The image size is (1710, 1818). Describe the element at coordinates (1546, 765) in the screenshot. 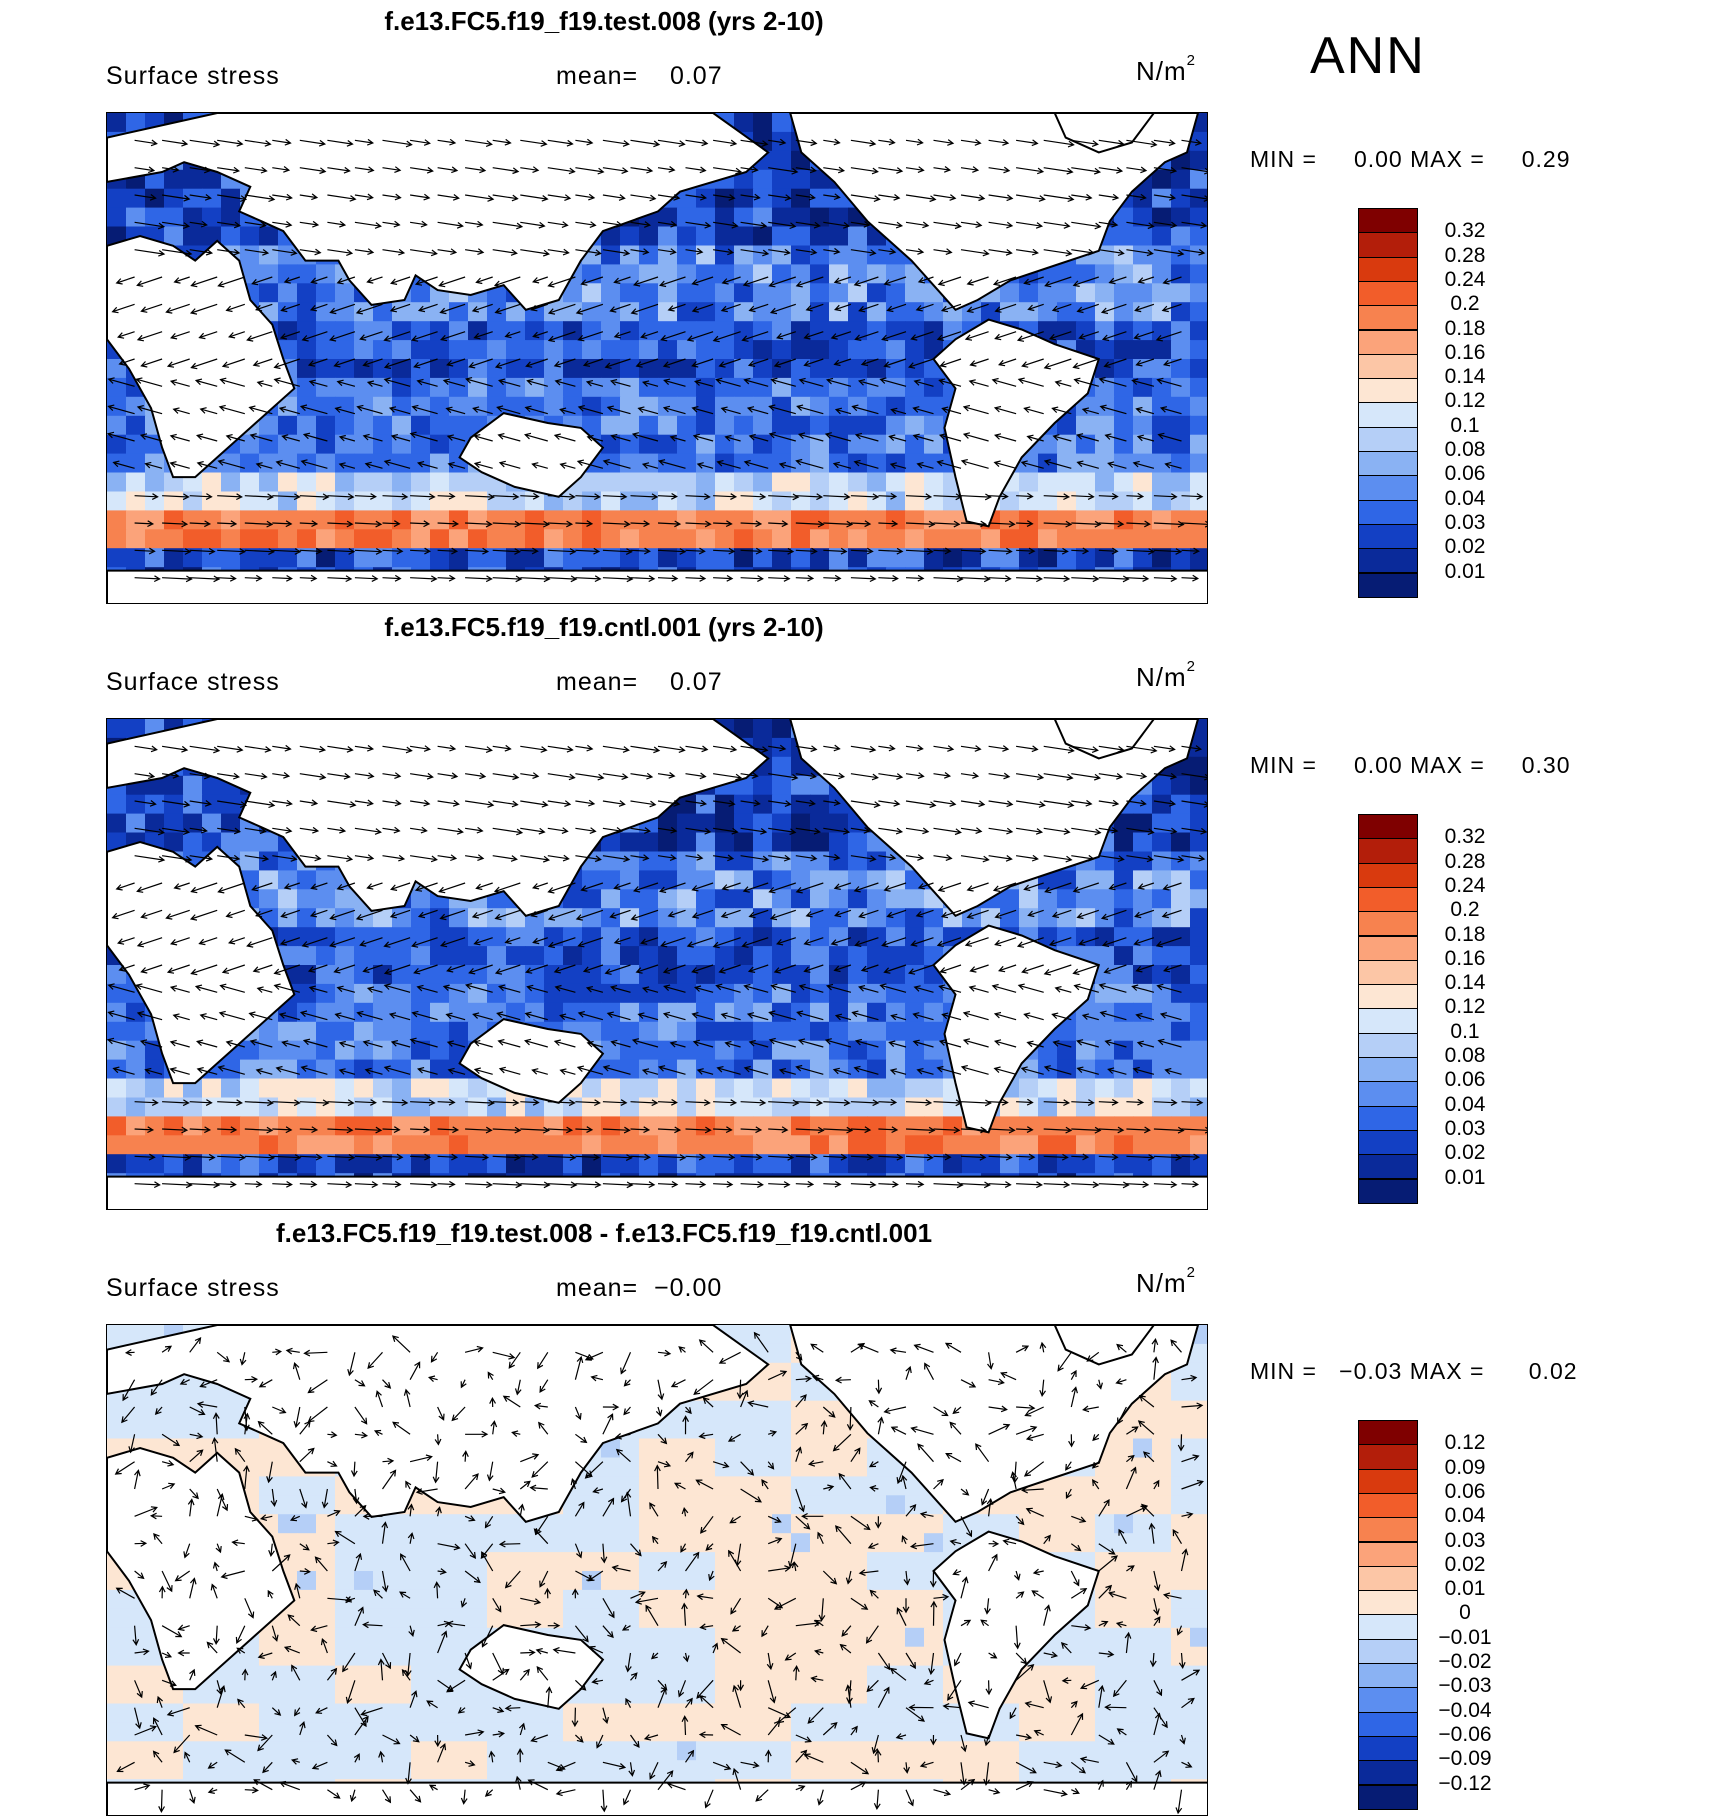

I see `max-value: 0.30` at that location.